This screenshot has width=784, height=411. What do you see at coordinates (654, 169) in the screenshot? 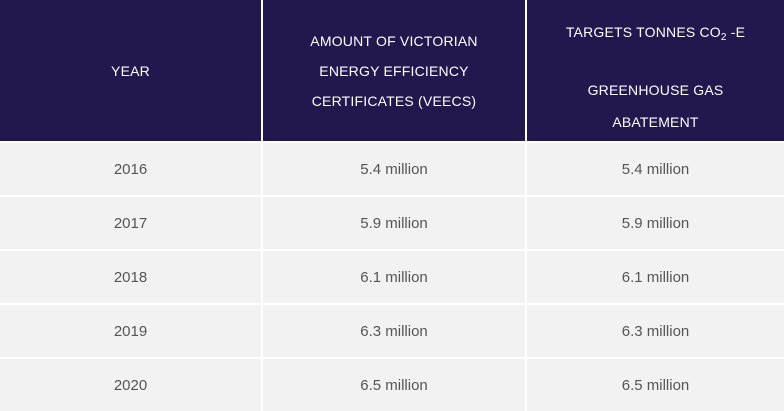
I see `cell-target: 5.4 million` at bounding box center [654, 169].